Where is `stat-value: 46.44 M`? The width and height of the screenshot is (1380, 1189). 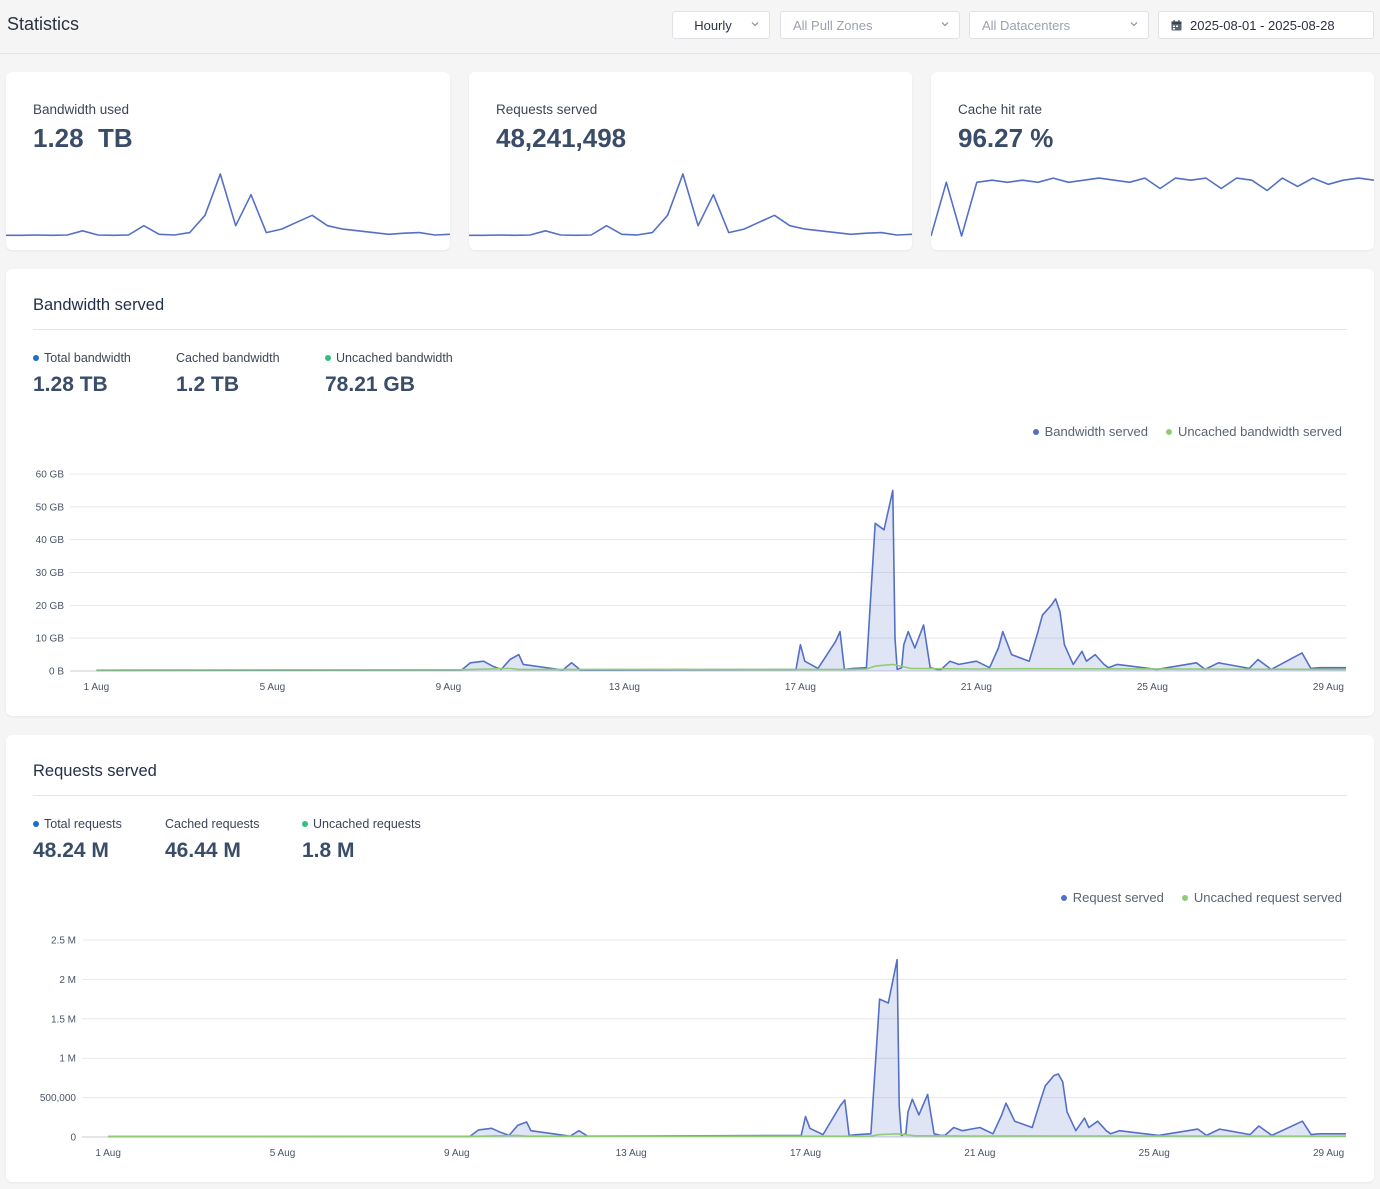 stat-value: 46.44 M is located at coordinates (203, 850).